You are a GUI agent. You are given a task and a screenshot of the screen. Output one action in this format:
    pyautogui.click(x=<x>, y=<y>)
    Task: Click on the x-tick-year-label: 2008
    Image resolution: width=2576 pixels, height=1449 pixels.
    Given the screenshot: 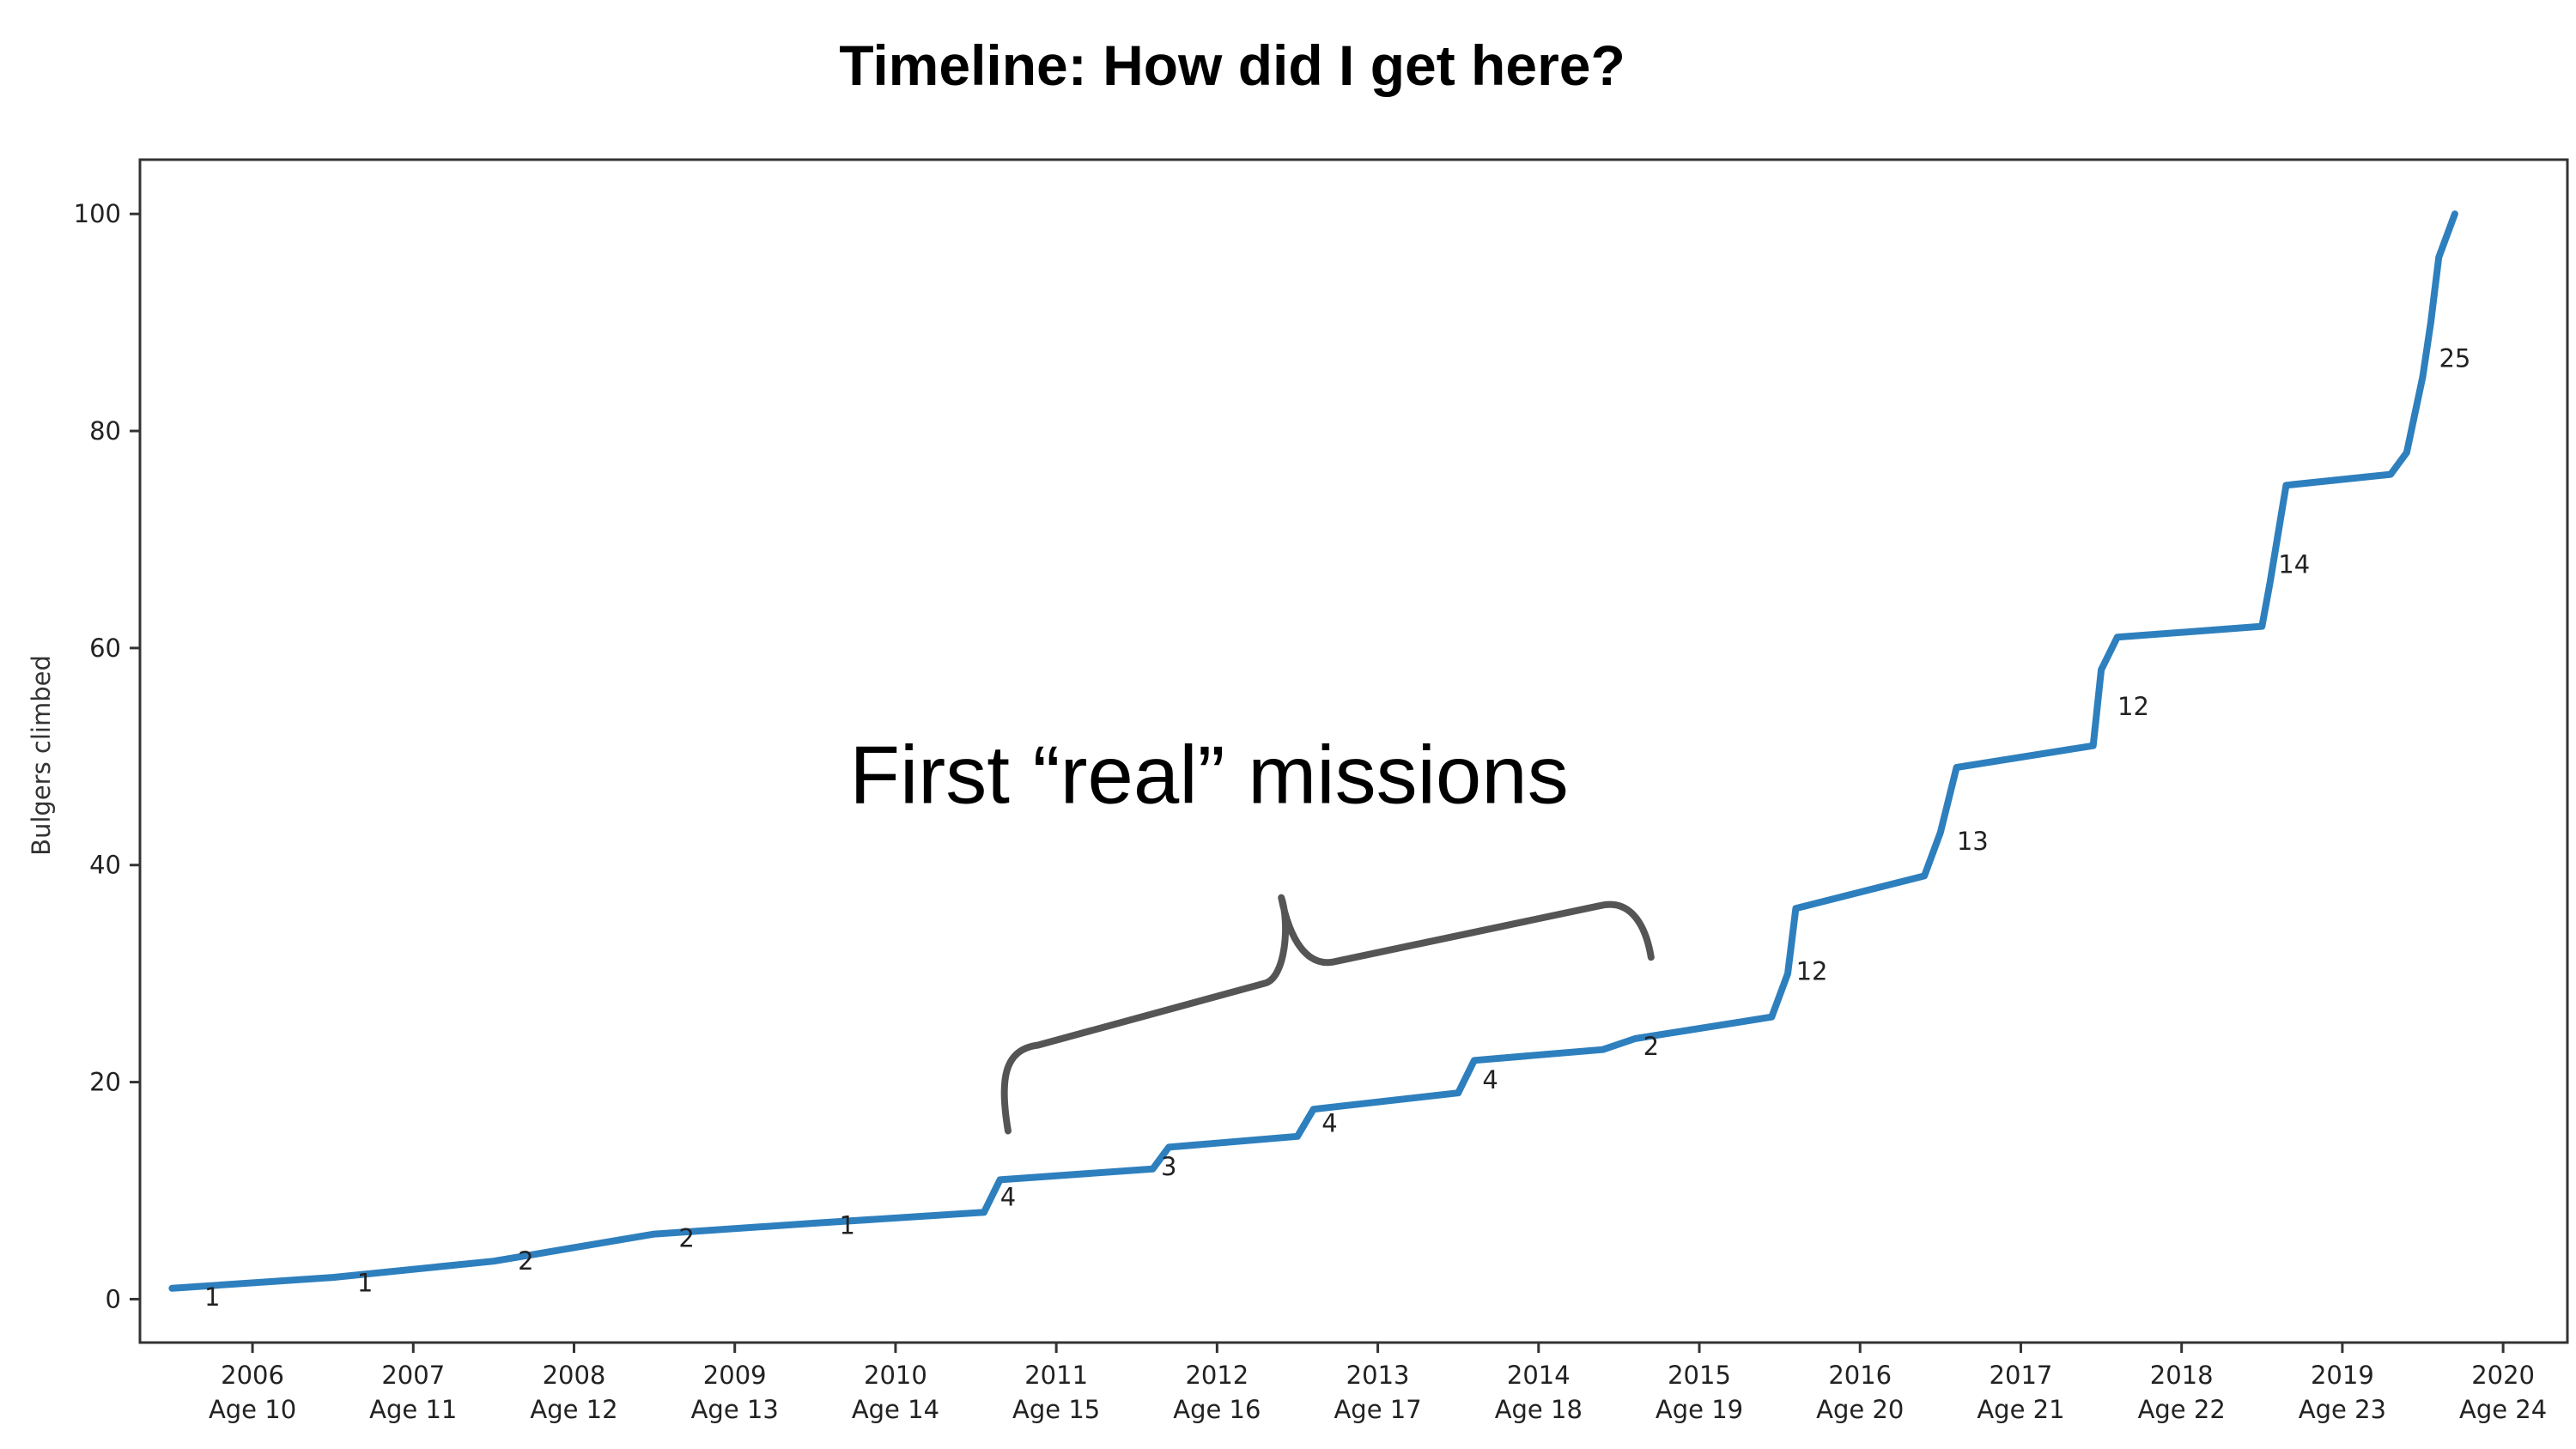 What is the action you would take?
    pyautogui.click(x=574, y=1375)
    